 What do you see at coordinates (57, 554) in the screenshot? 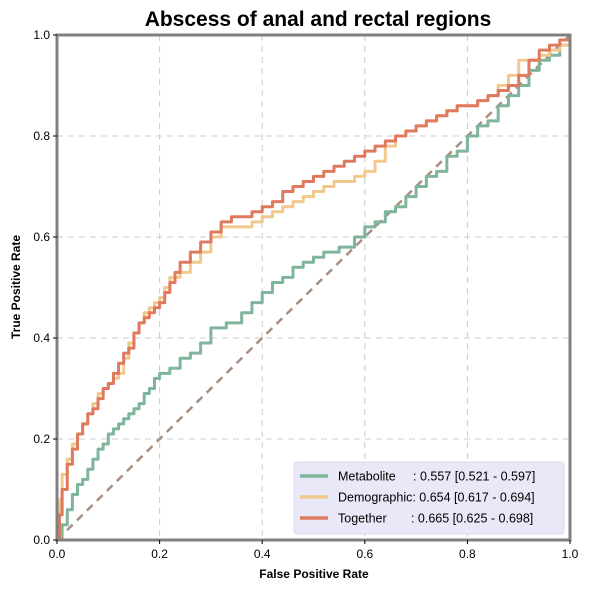
I see `x-tick-label-0: 0.0` at bounding box center [57, 554].